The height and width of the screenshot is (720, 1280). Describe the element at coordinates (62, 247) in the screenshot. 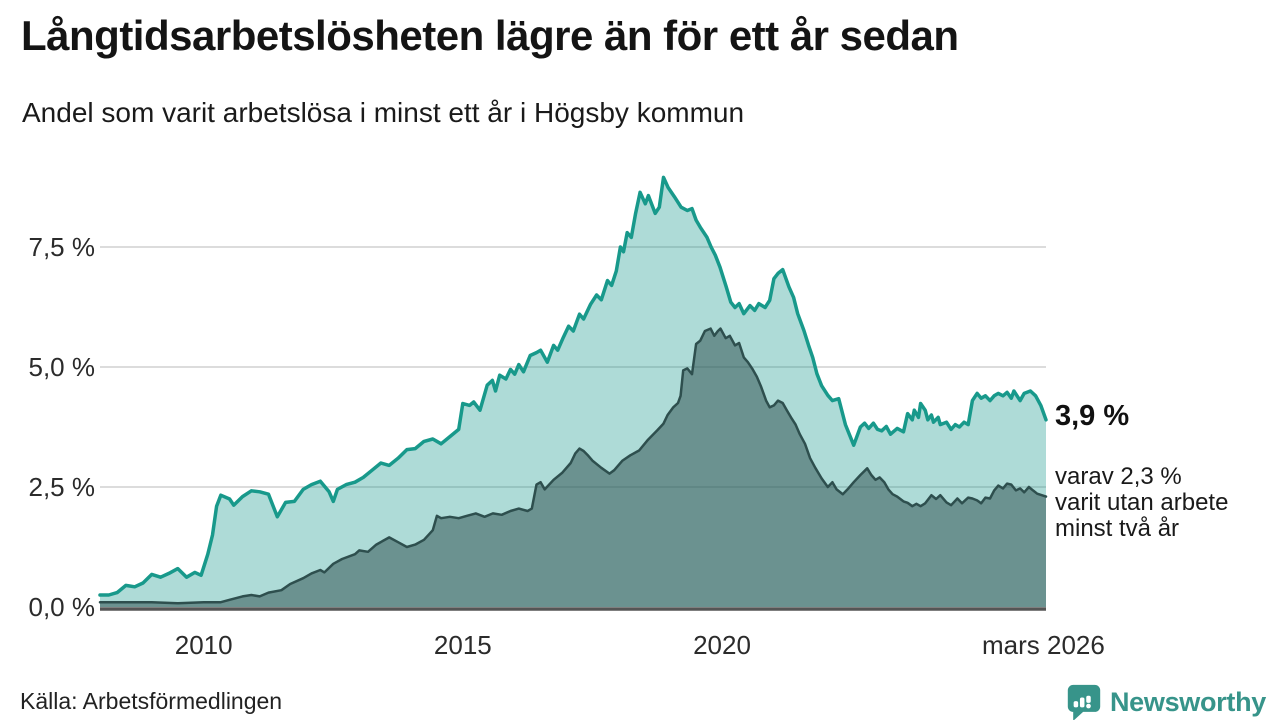

I see `y-tick-label: 7,5 %` at that location.